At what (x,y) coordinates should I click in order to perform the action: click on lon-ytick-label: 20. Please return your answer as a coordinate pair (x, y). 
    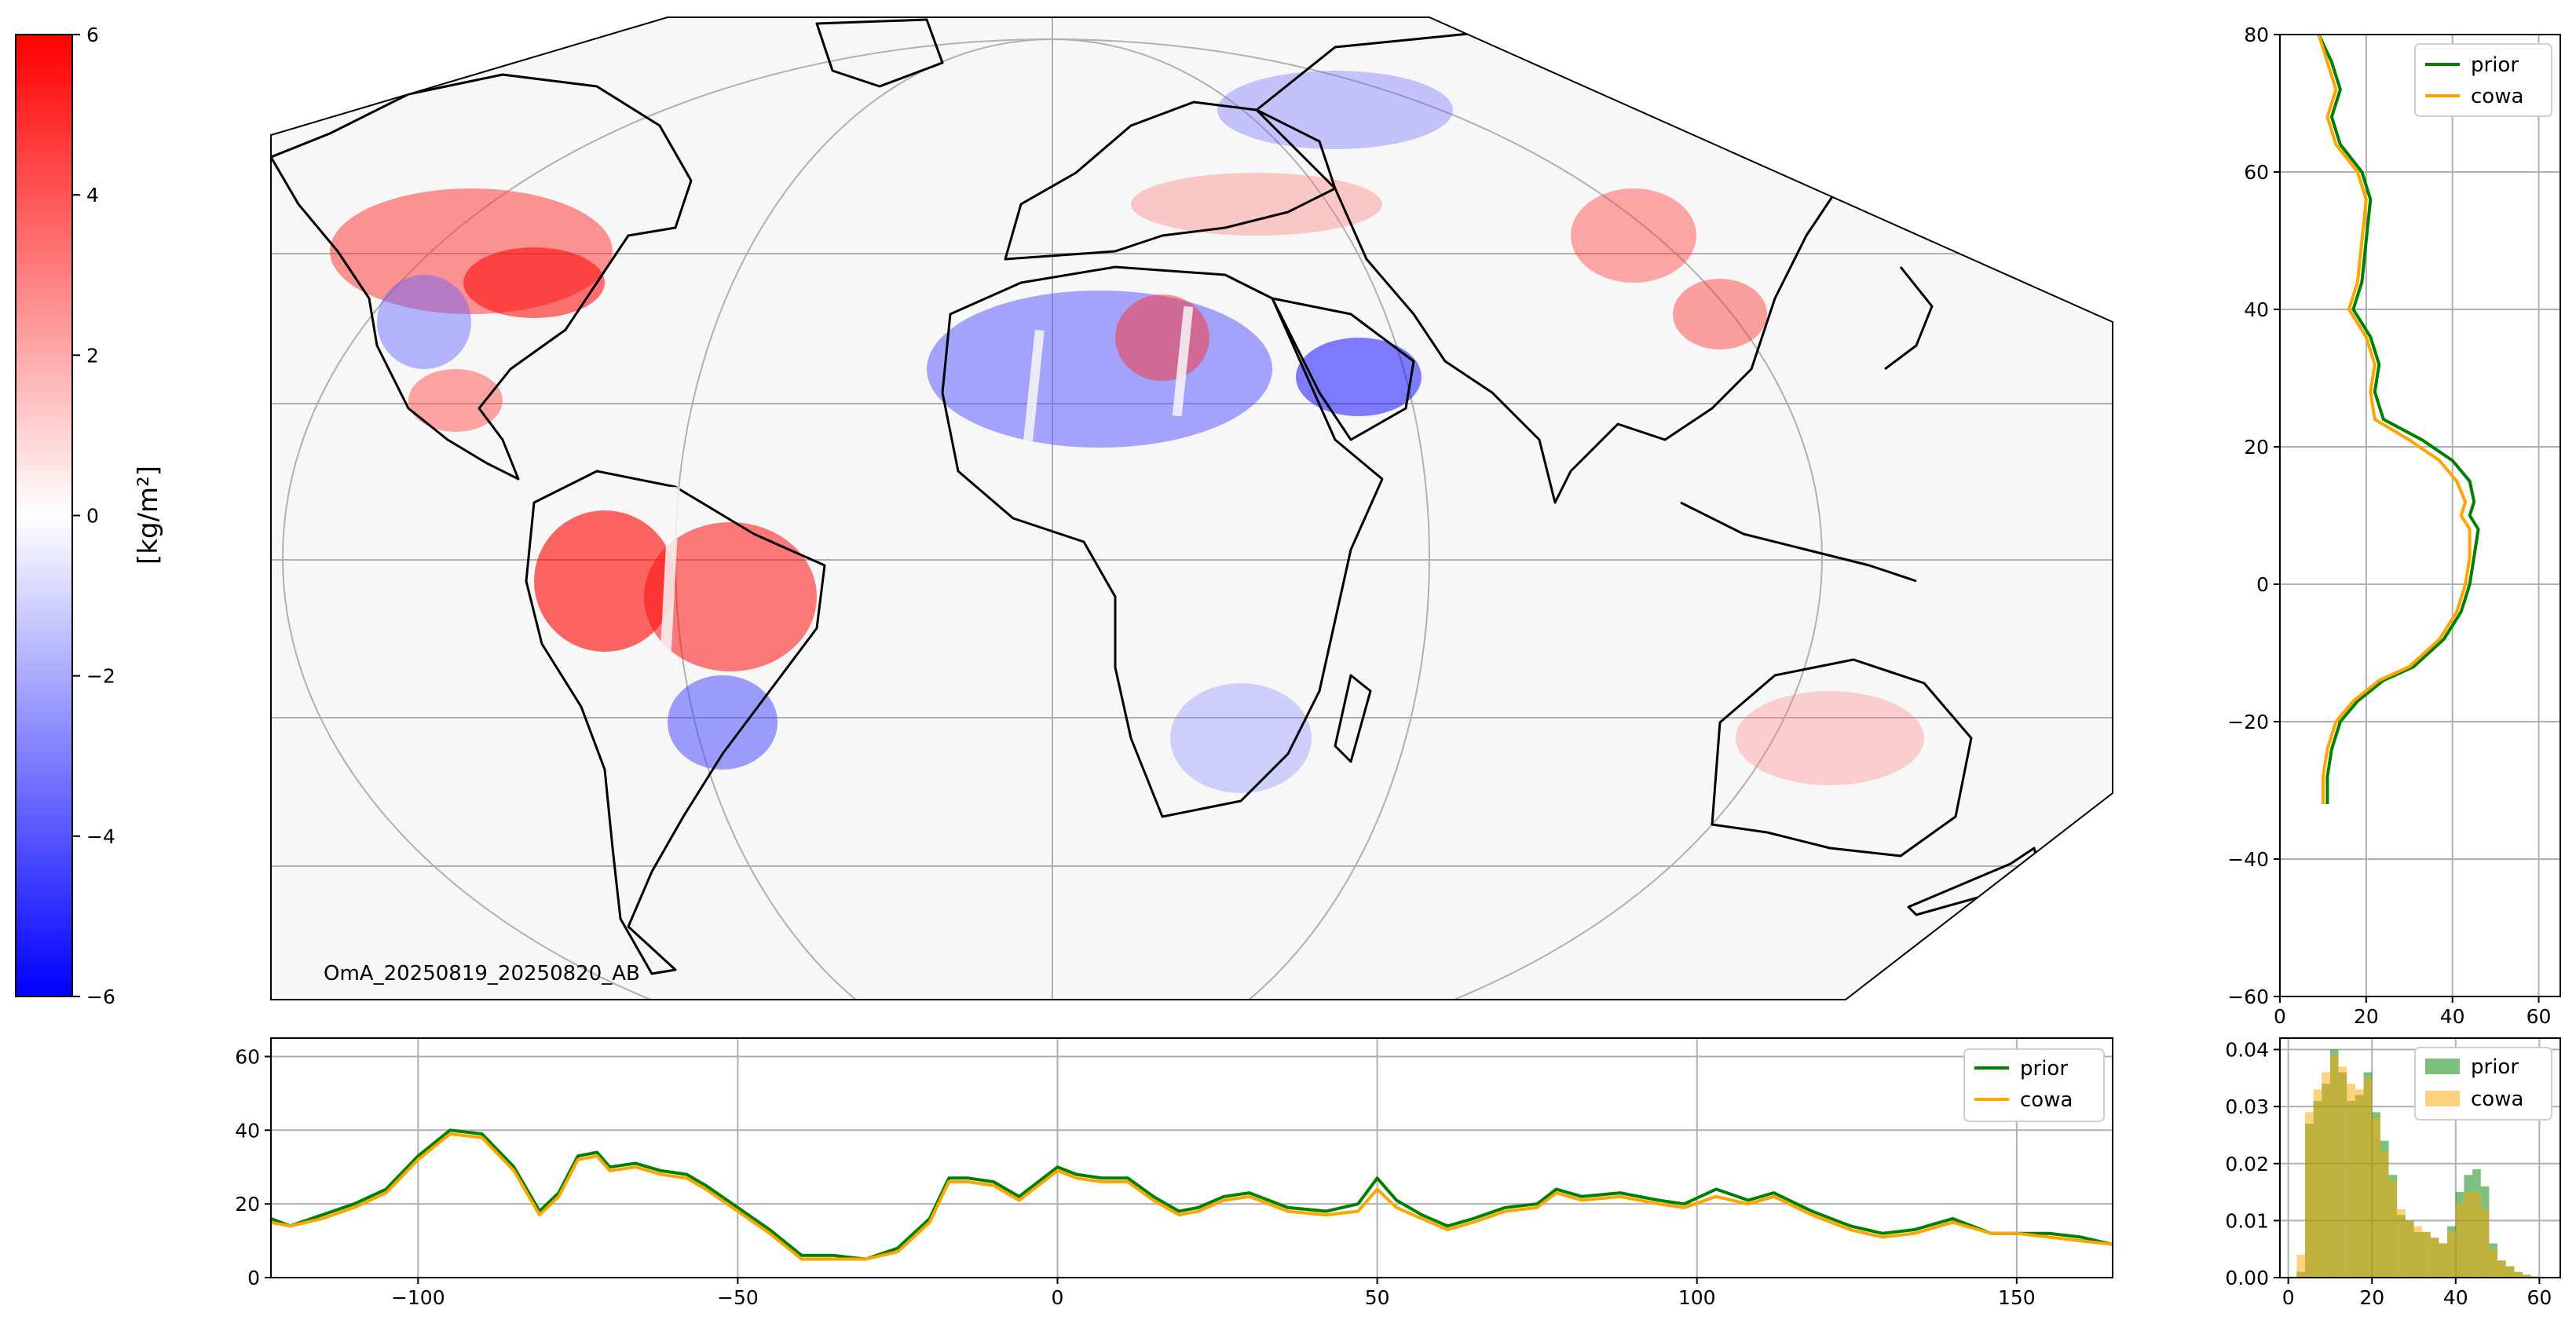
    Looking at the image, I should click on (248, 1204).